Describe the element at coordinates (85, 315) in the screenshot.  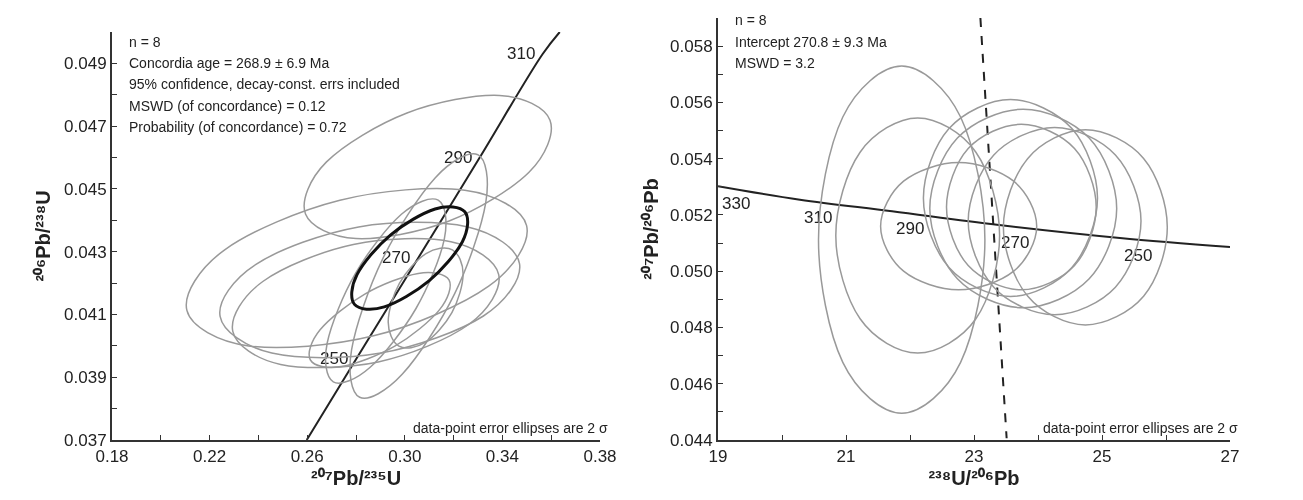
I see `y-tick-label: 0.041` at that location.